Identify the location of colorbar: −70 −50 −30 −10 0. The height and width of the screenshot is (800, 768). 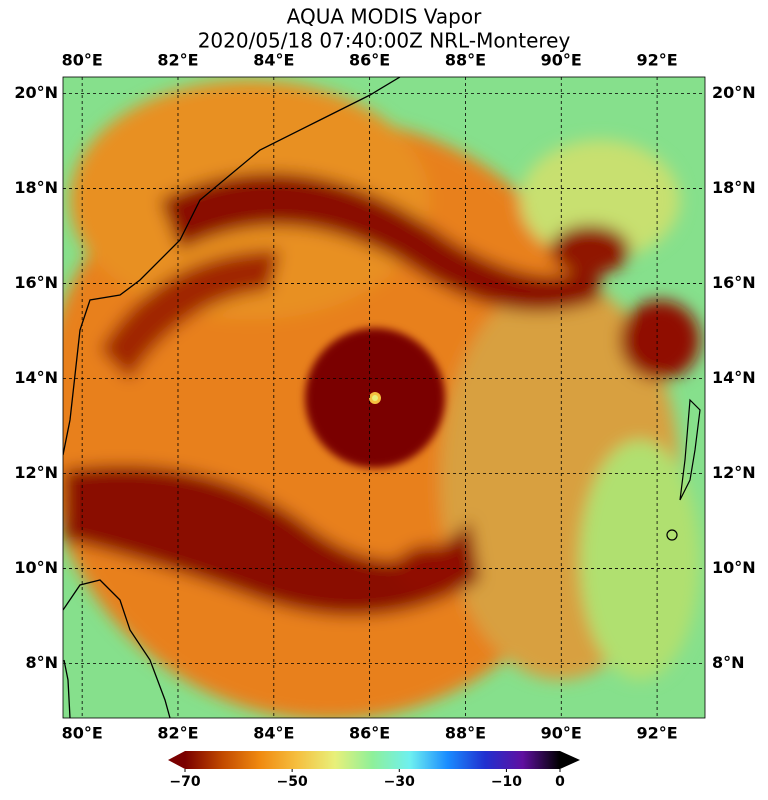
(374, 770).